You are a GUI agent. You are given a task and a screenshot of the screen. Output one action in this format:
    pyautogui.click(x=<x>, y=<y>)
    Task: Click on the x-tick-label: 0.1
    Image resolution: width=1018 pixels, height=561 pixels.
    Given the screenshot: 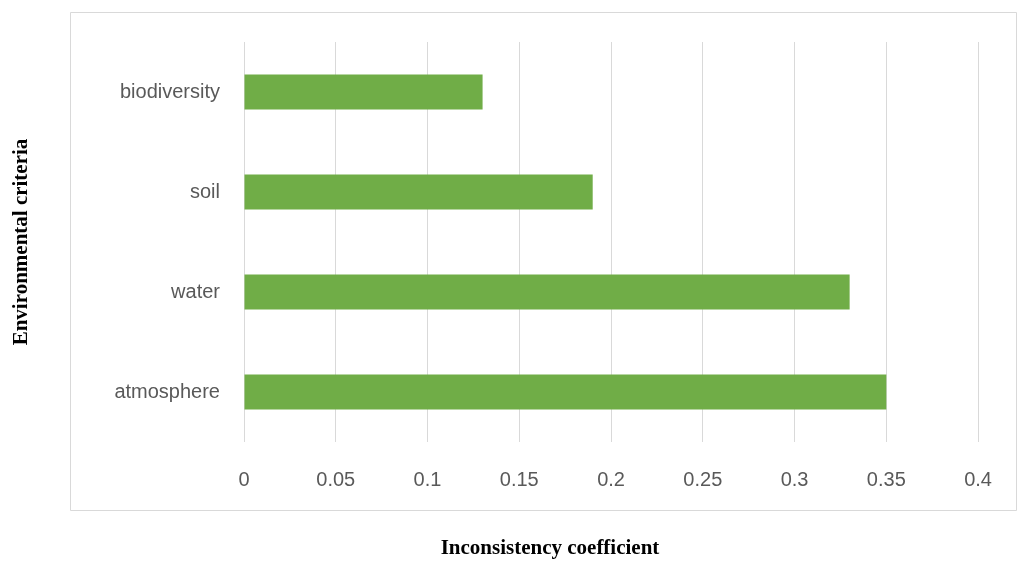 What is the action you would take?
    pyautogui.click(x=427, y=478)
    